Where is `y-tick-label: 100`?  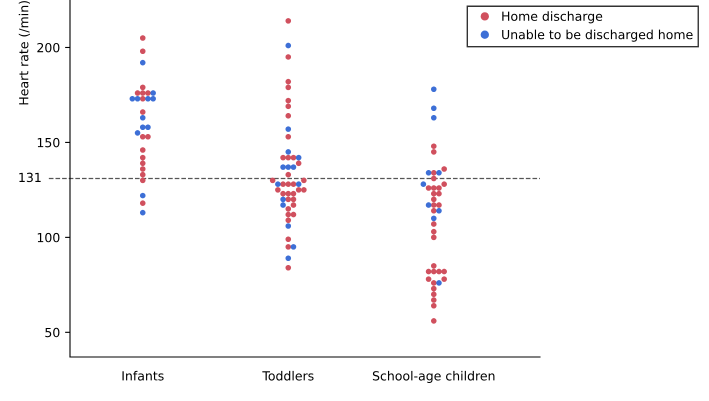
y-tick-label: 100 is located at coordinates (49, 237).